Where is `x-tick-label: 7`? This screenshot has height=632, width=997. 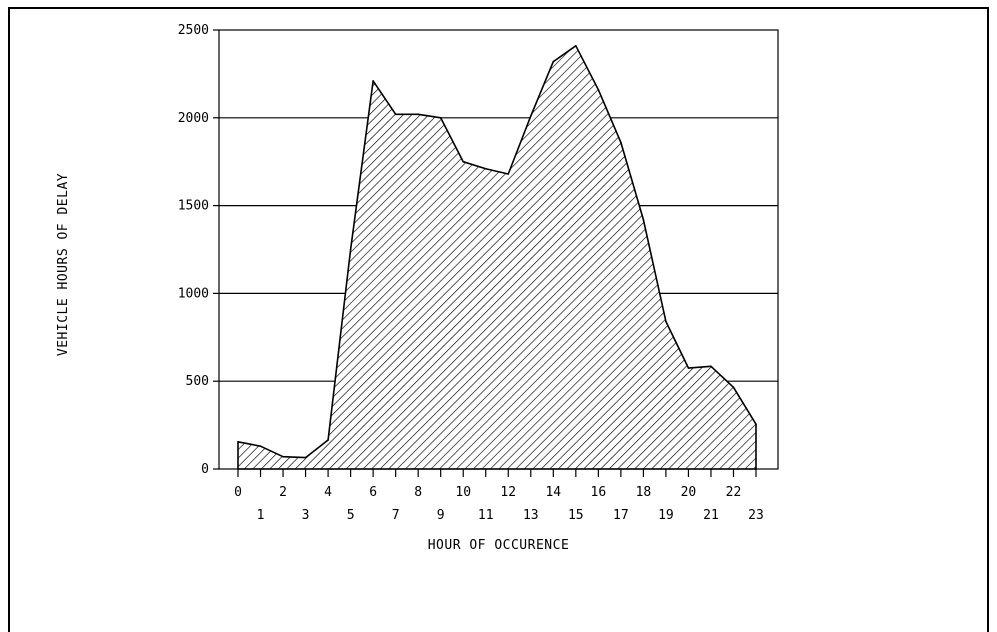
x-tick-label: 7 is located at coordinates (396, 515).